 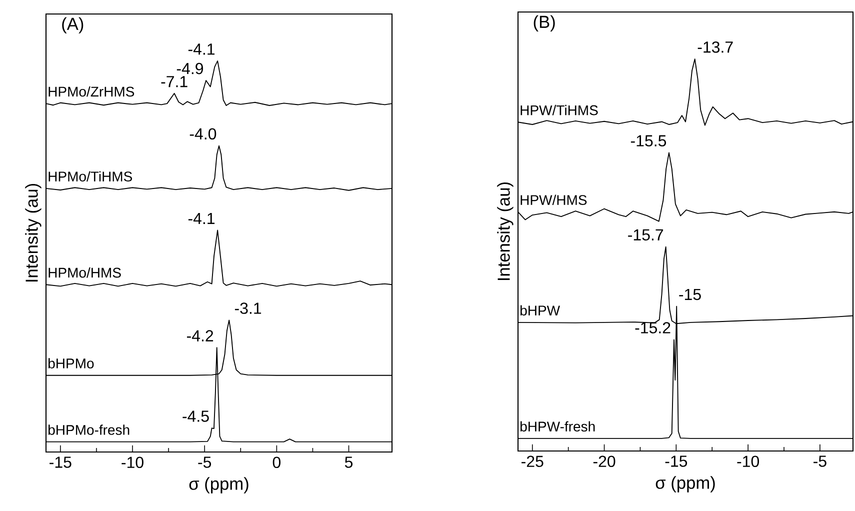 What do you see at coordinates (90, 176) in the screenshot?
I see `series-label: HPMo/TiHMS` at bounding box center [90, 176].